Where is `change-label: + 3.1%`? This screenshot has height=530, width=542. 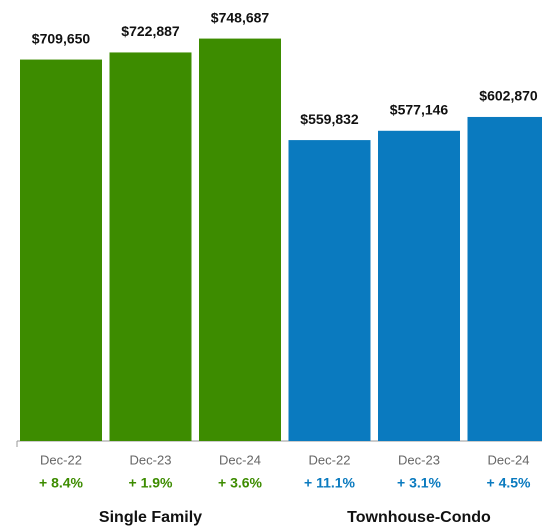 change-label: + 3.1% is located at coordinates (419, 483).